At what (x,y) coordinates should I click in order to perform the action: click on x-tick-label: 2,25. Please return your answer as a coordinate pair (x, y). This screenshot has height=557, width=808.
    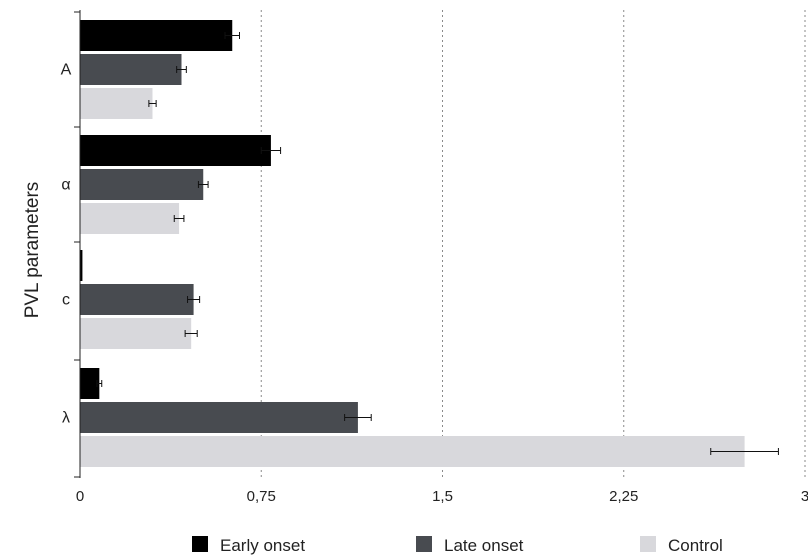
    Looking at the image, I should click on (623, 496).